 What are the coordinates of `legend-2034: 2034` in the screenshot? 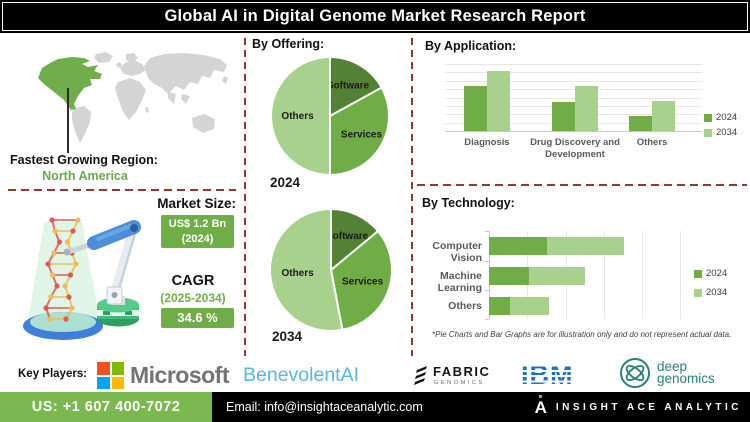 It's located at (710, 292).